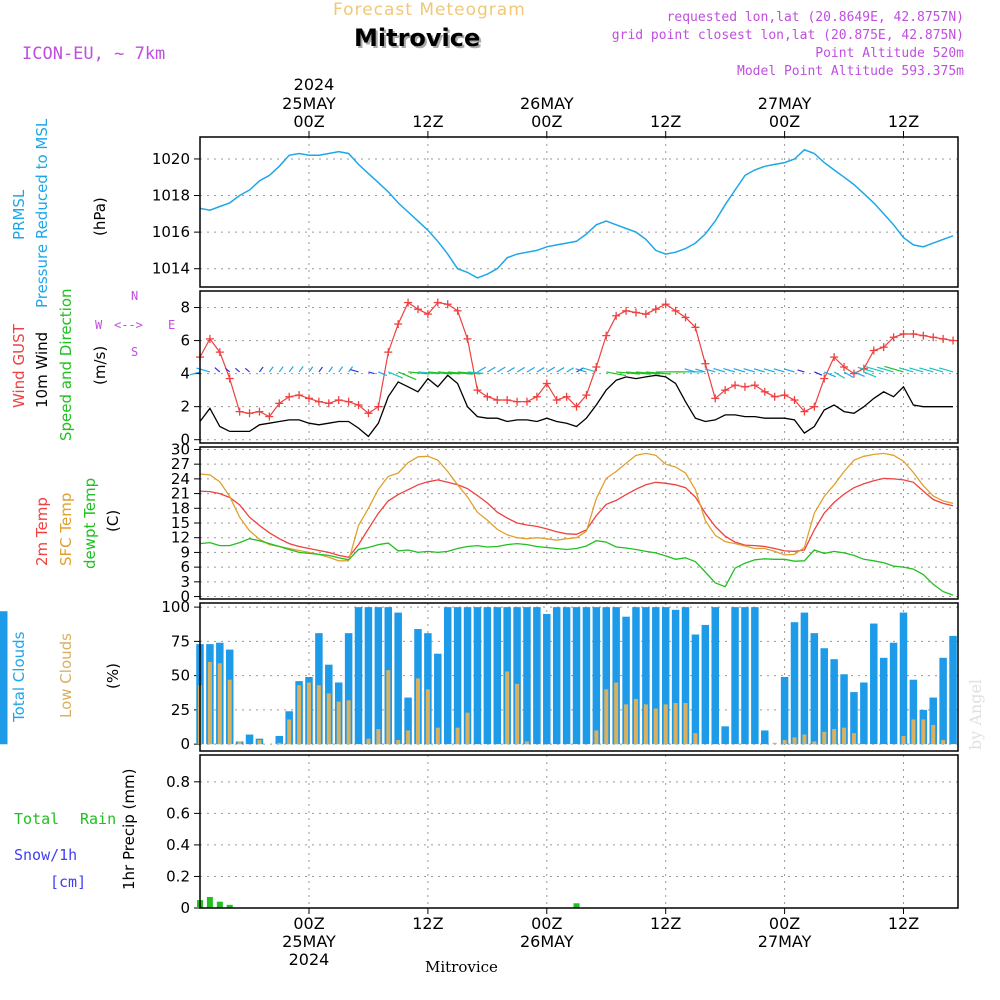 This screenshot has height=1000, width=1000. Describe the element at coordinates (180, 479) in the screenshot. I see `y-tick-label: 24` at that location.